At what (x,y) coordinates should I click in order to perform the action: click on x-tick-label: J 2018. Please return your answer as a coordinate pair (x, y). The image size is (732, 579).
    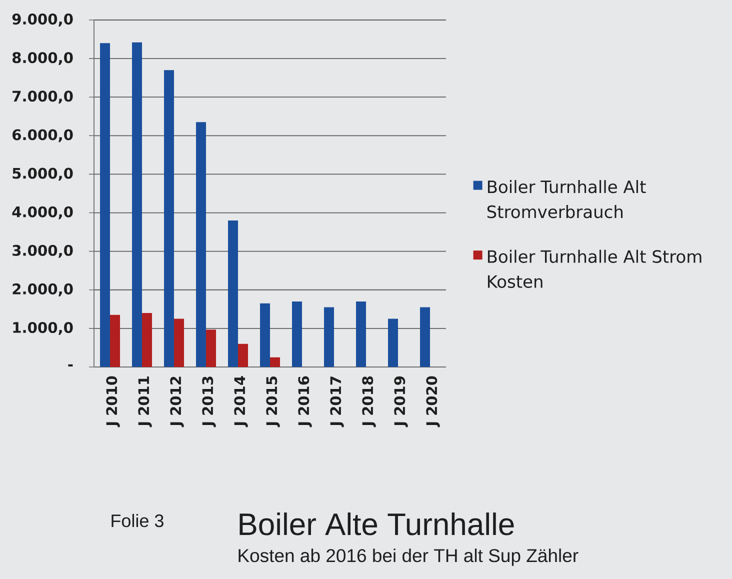
    Looking at the image, I should click on (369, 402).